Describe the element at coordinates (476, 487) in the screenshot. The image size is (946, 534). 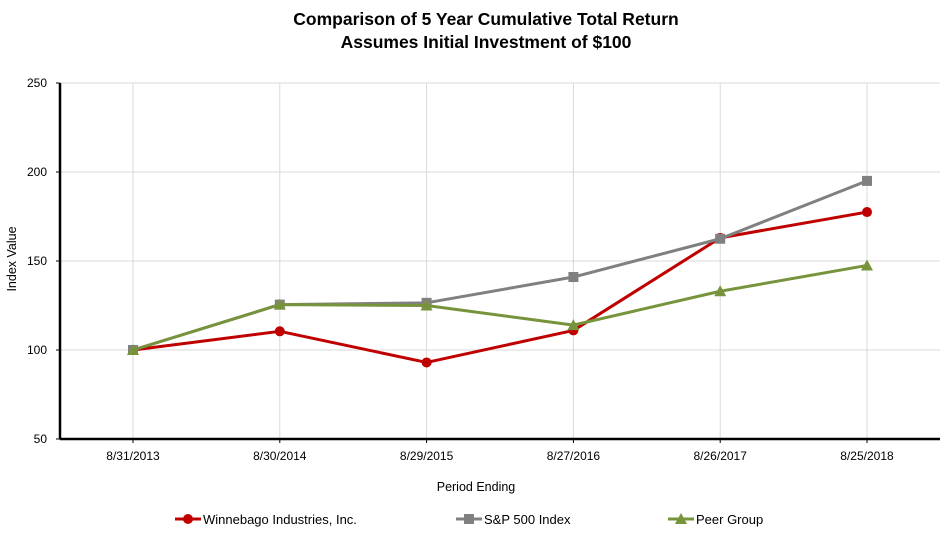
I see `x-axis-label: Period Ending` at that location.